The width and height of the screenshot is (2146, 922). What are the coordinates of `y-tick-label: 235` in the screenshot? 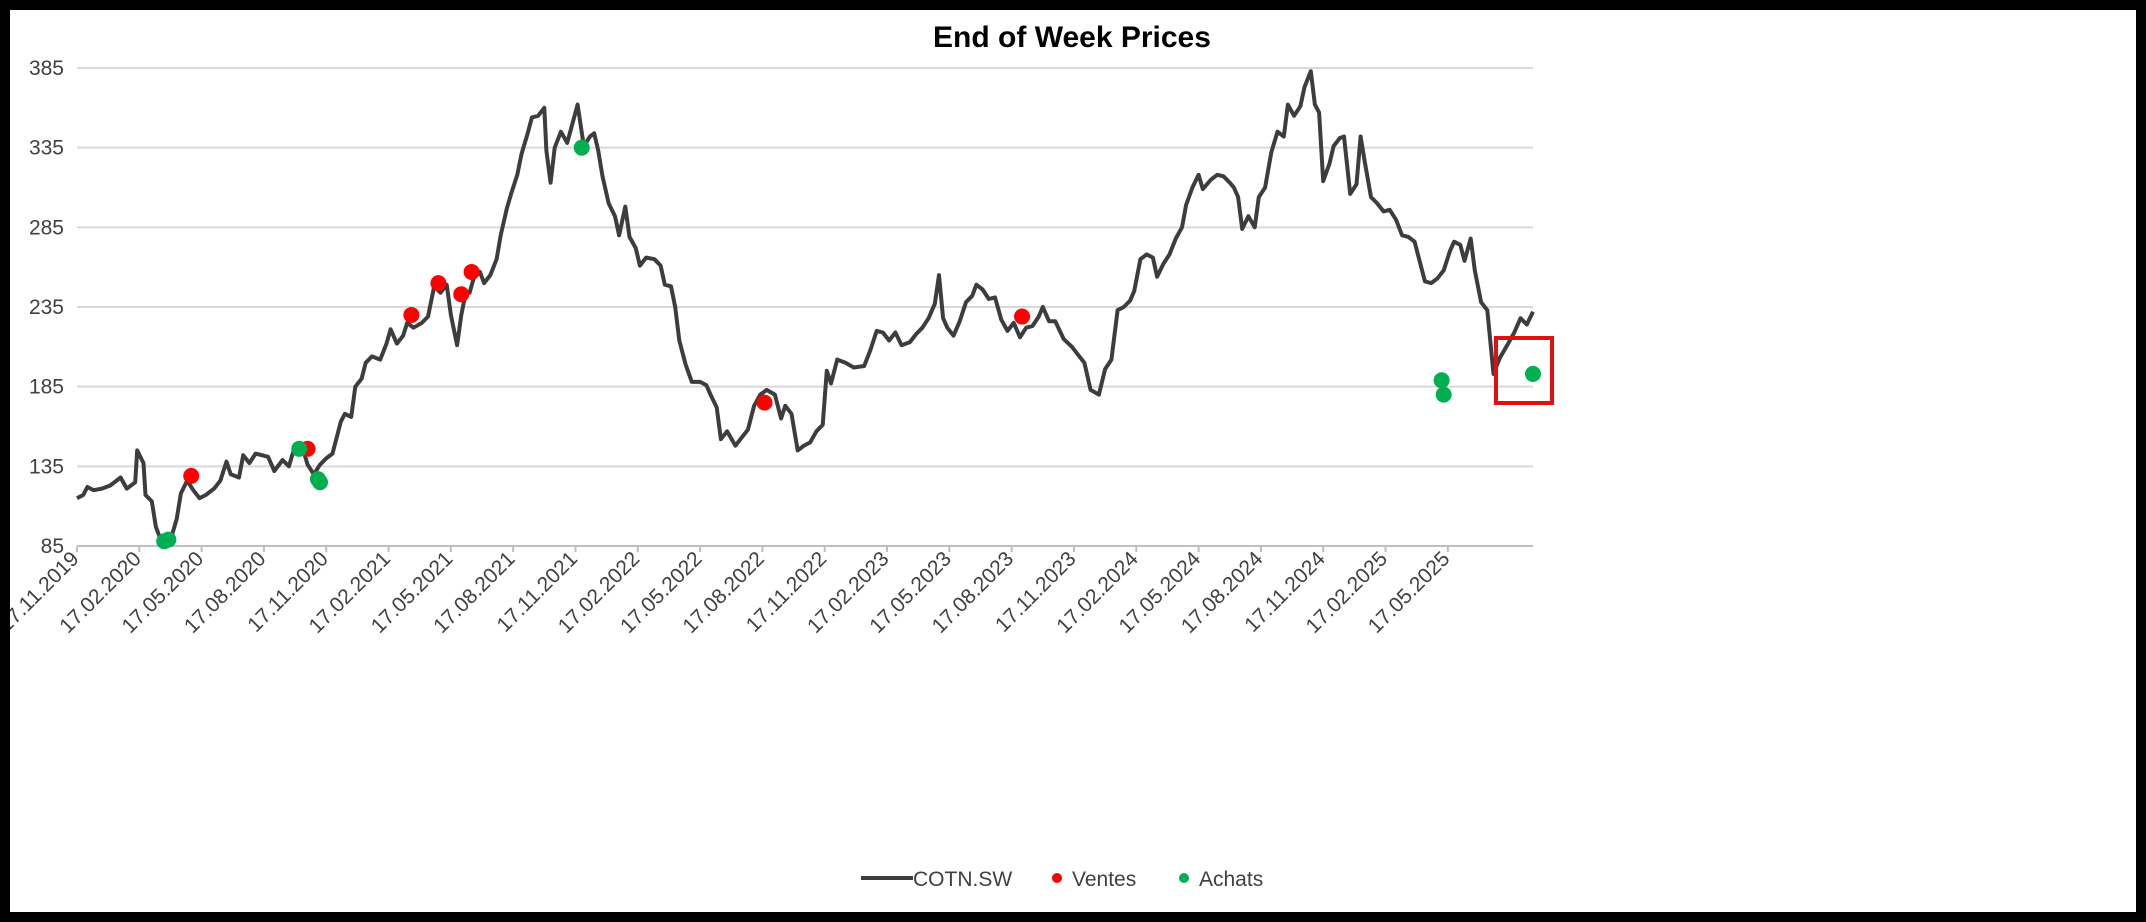 It's located at (46, 307).